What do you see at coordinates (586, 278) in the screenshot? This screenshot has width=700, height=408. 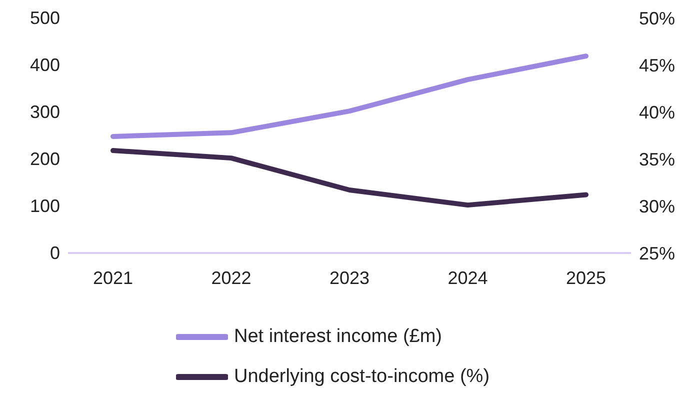 I see `x-tick-label: 2025` at bounding box center [586, 278].